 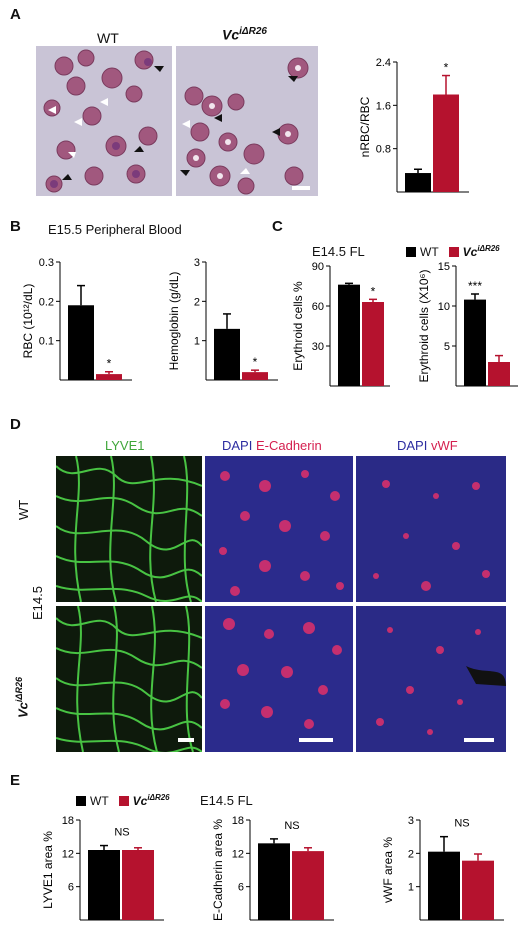 What do you see at coordinates (46, 342) in the screenshot?
I see `y-tick-label: 0.1` at bounding box center [46, 342].